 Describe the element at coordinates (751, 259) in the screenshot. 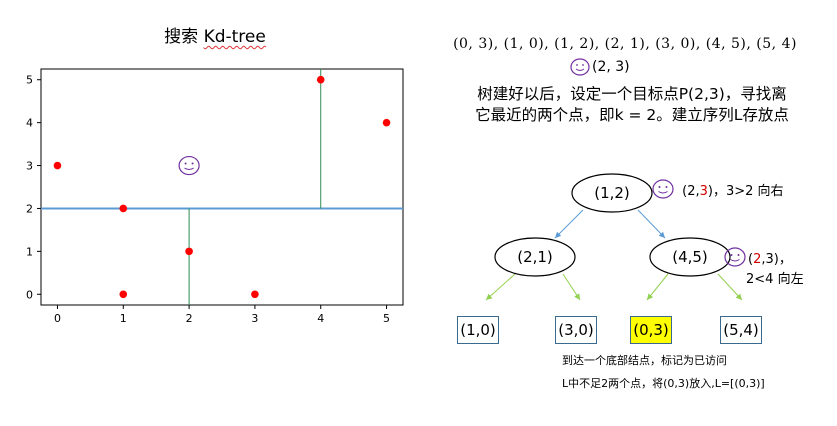

I see `right-ann-open: (` at that location.